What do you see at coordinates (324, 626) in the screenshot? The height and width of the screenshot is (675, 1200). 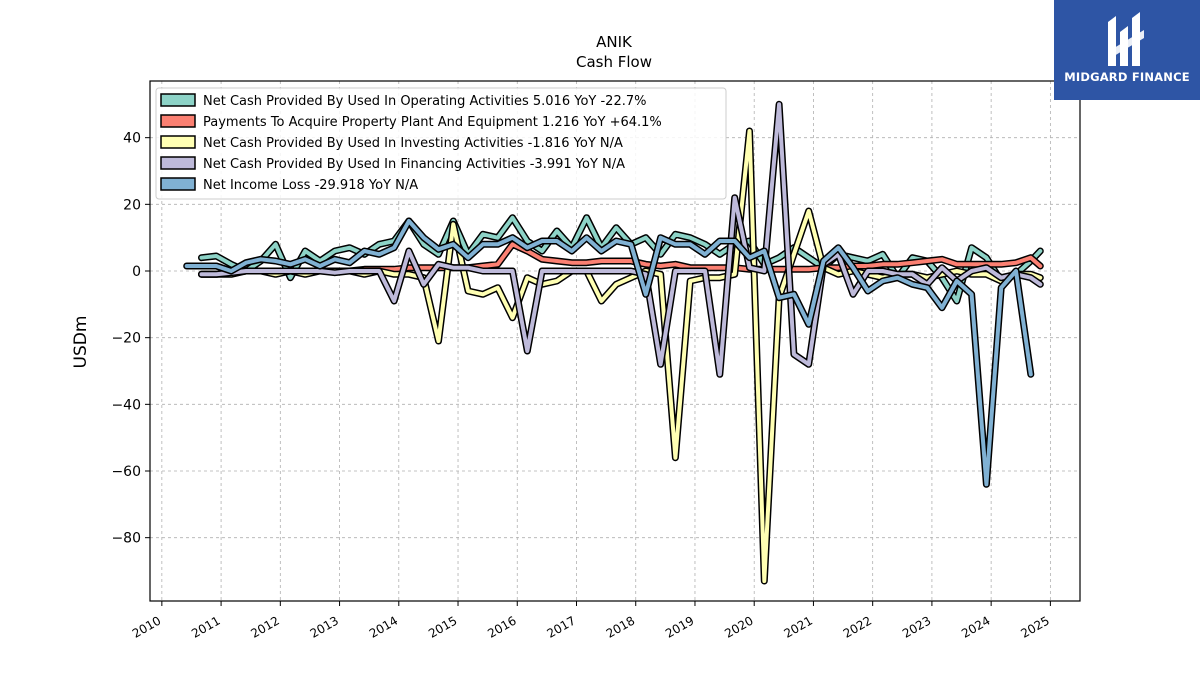 I see `x-tick-label: 2013` at bounding box center [324, 626].